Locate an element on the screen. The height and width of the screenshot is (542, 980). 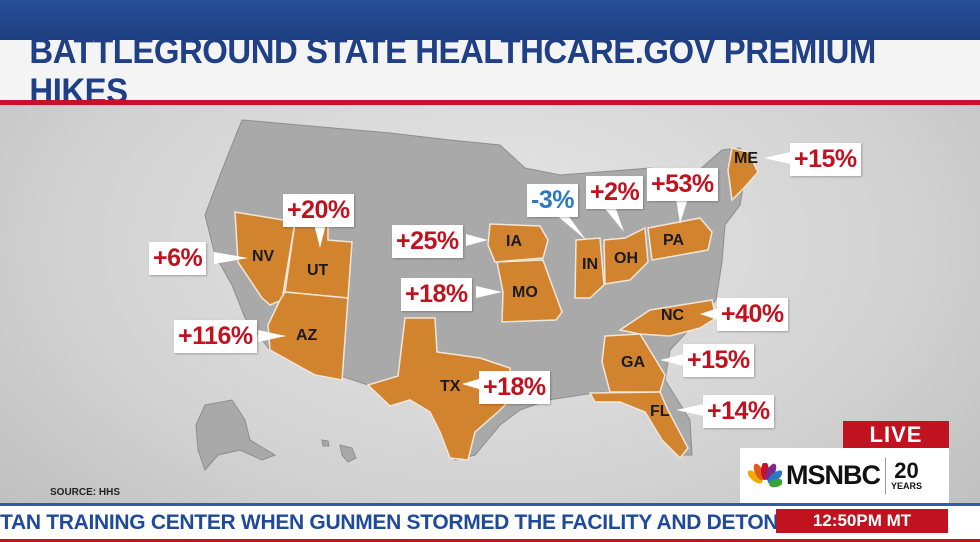
pointer-UT is located at coordinates (320, 236).